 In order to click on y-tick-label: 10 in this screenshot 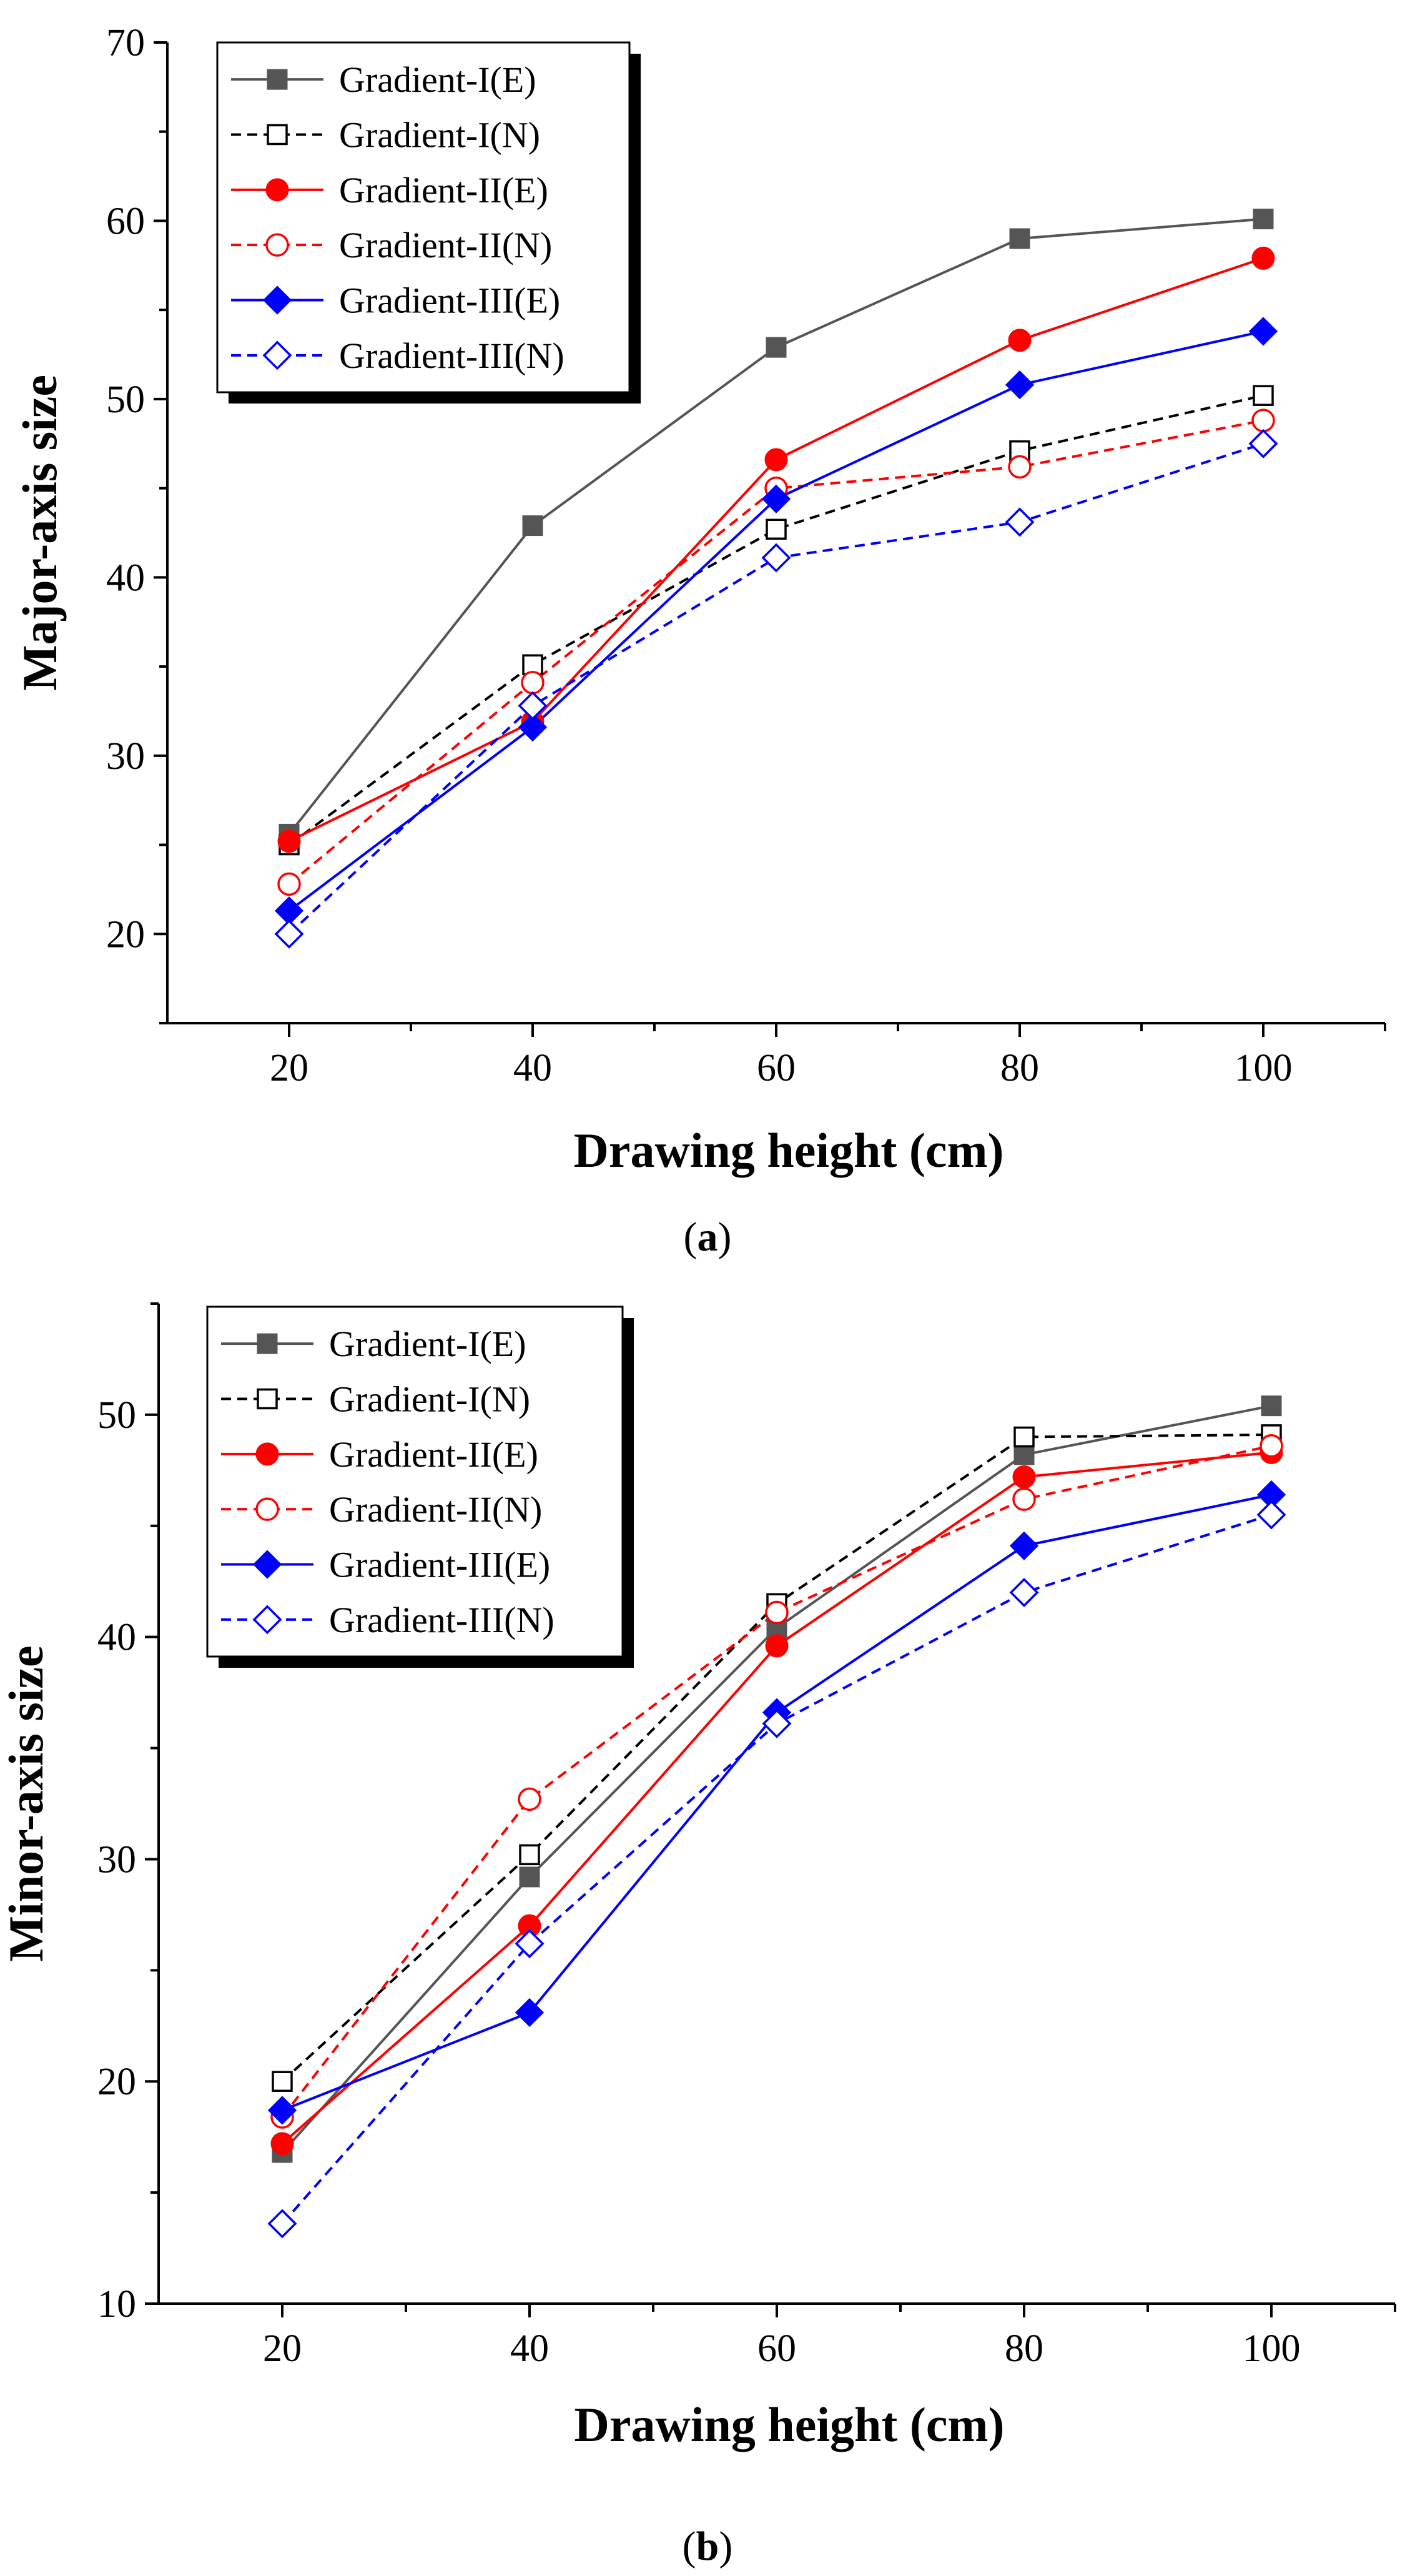, I will do `click(116, 2304)`.